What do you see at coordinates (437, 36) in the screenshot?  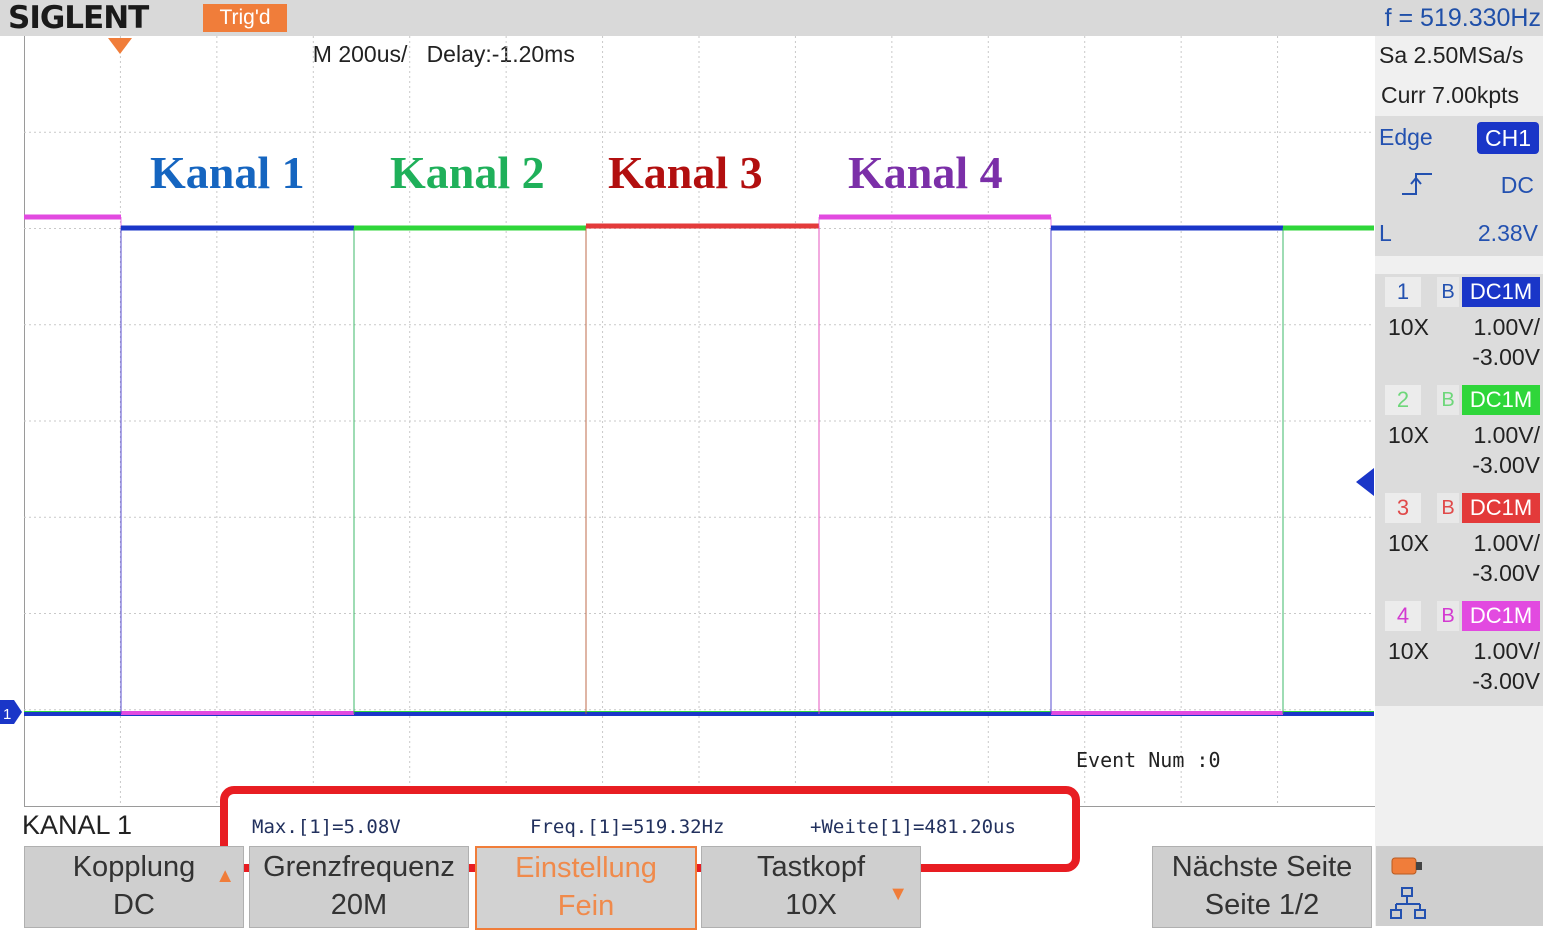 I see `timebase-readout: M 200us/ Delay:-1.20ms` at bounding box center [437, 36].